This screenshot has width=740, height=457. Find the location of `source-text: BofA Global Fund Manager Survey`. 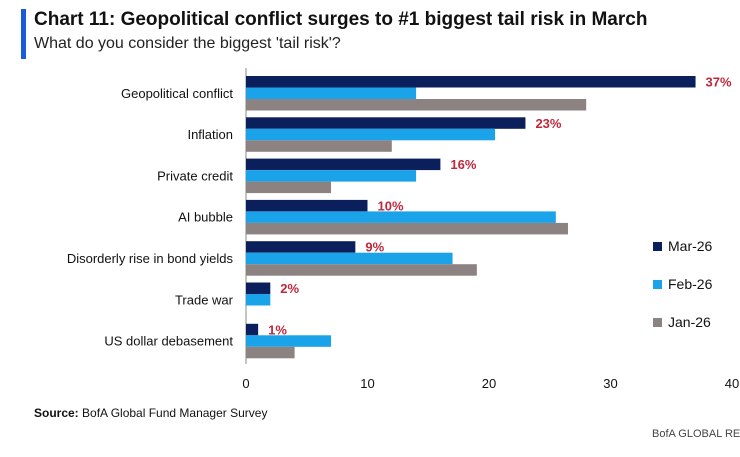

source-text: BofA Global Fund Manager Survey is located at coordinates (173, 413).